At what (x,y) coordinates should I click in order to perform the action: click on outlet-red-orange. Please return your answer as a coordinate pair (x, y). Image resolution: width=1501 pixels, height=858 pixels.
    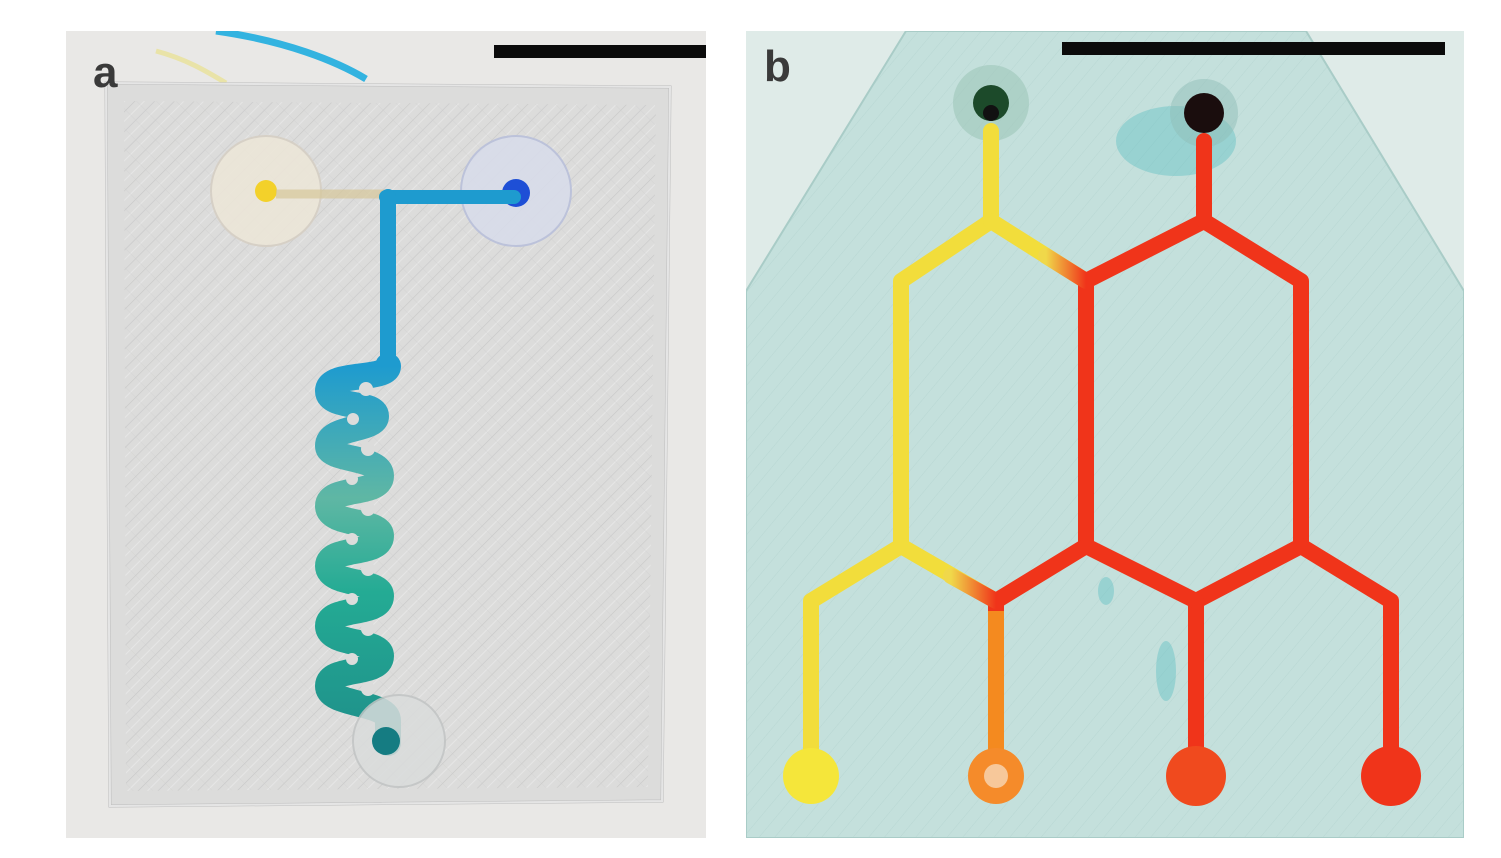
    Looking at the image, I should click on (1196, 776).